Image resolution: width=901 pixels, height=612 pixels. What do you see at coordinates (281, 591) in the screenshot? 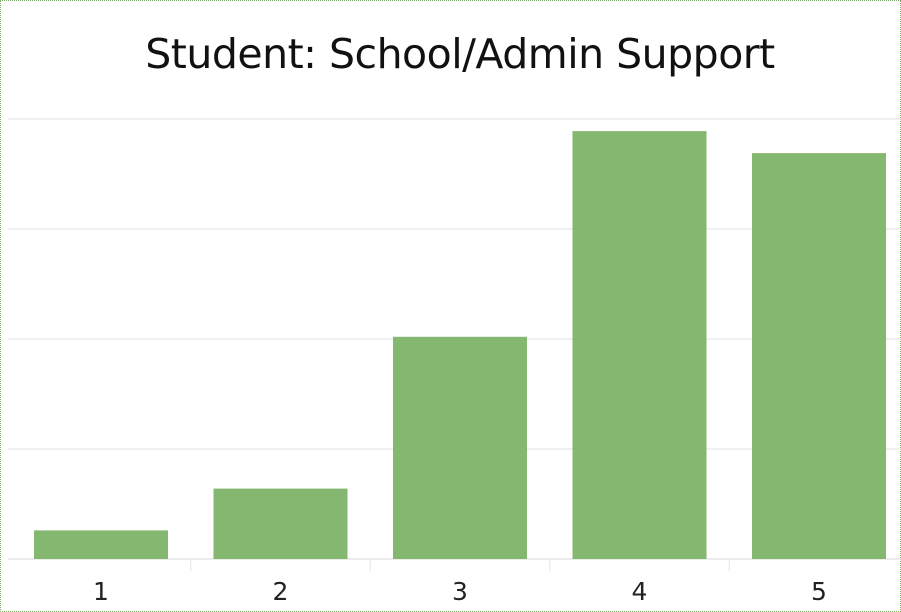
I see `x-tick-label: 2` at bounding box center [281, 591].